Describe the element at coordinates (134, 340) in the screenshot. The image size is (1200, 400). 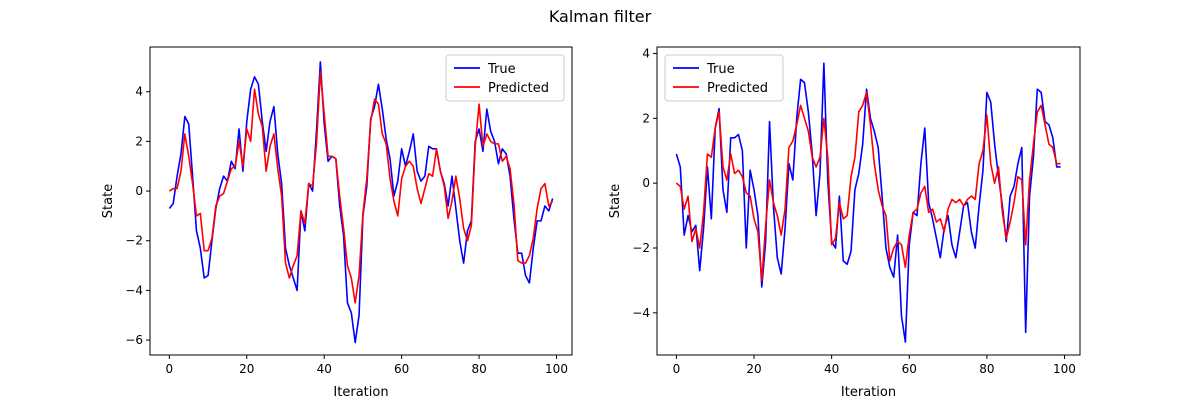
I see `y-tick-label: −6` at that location.